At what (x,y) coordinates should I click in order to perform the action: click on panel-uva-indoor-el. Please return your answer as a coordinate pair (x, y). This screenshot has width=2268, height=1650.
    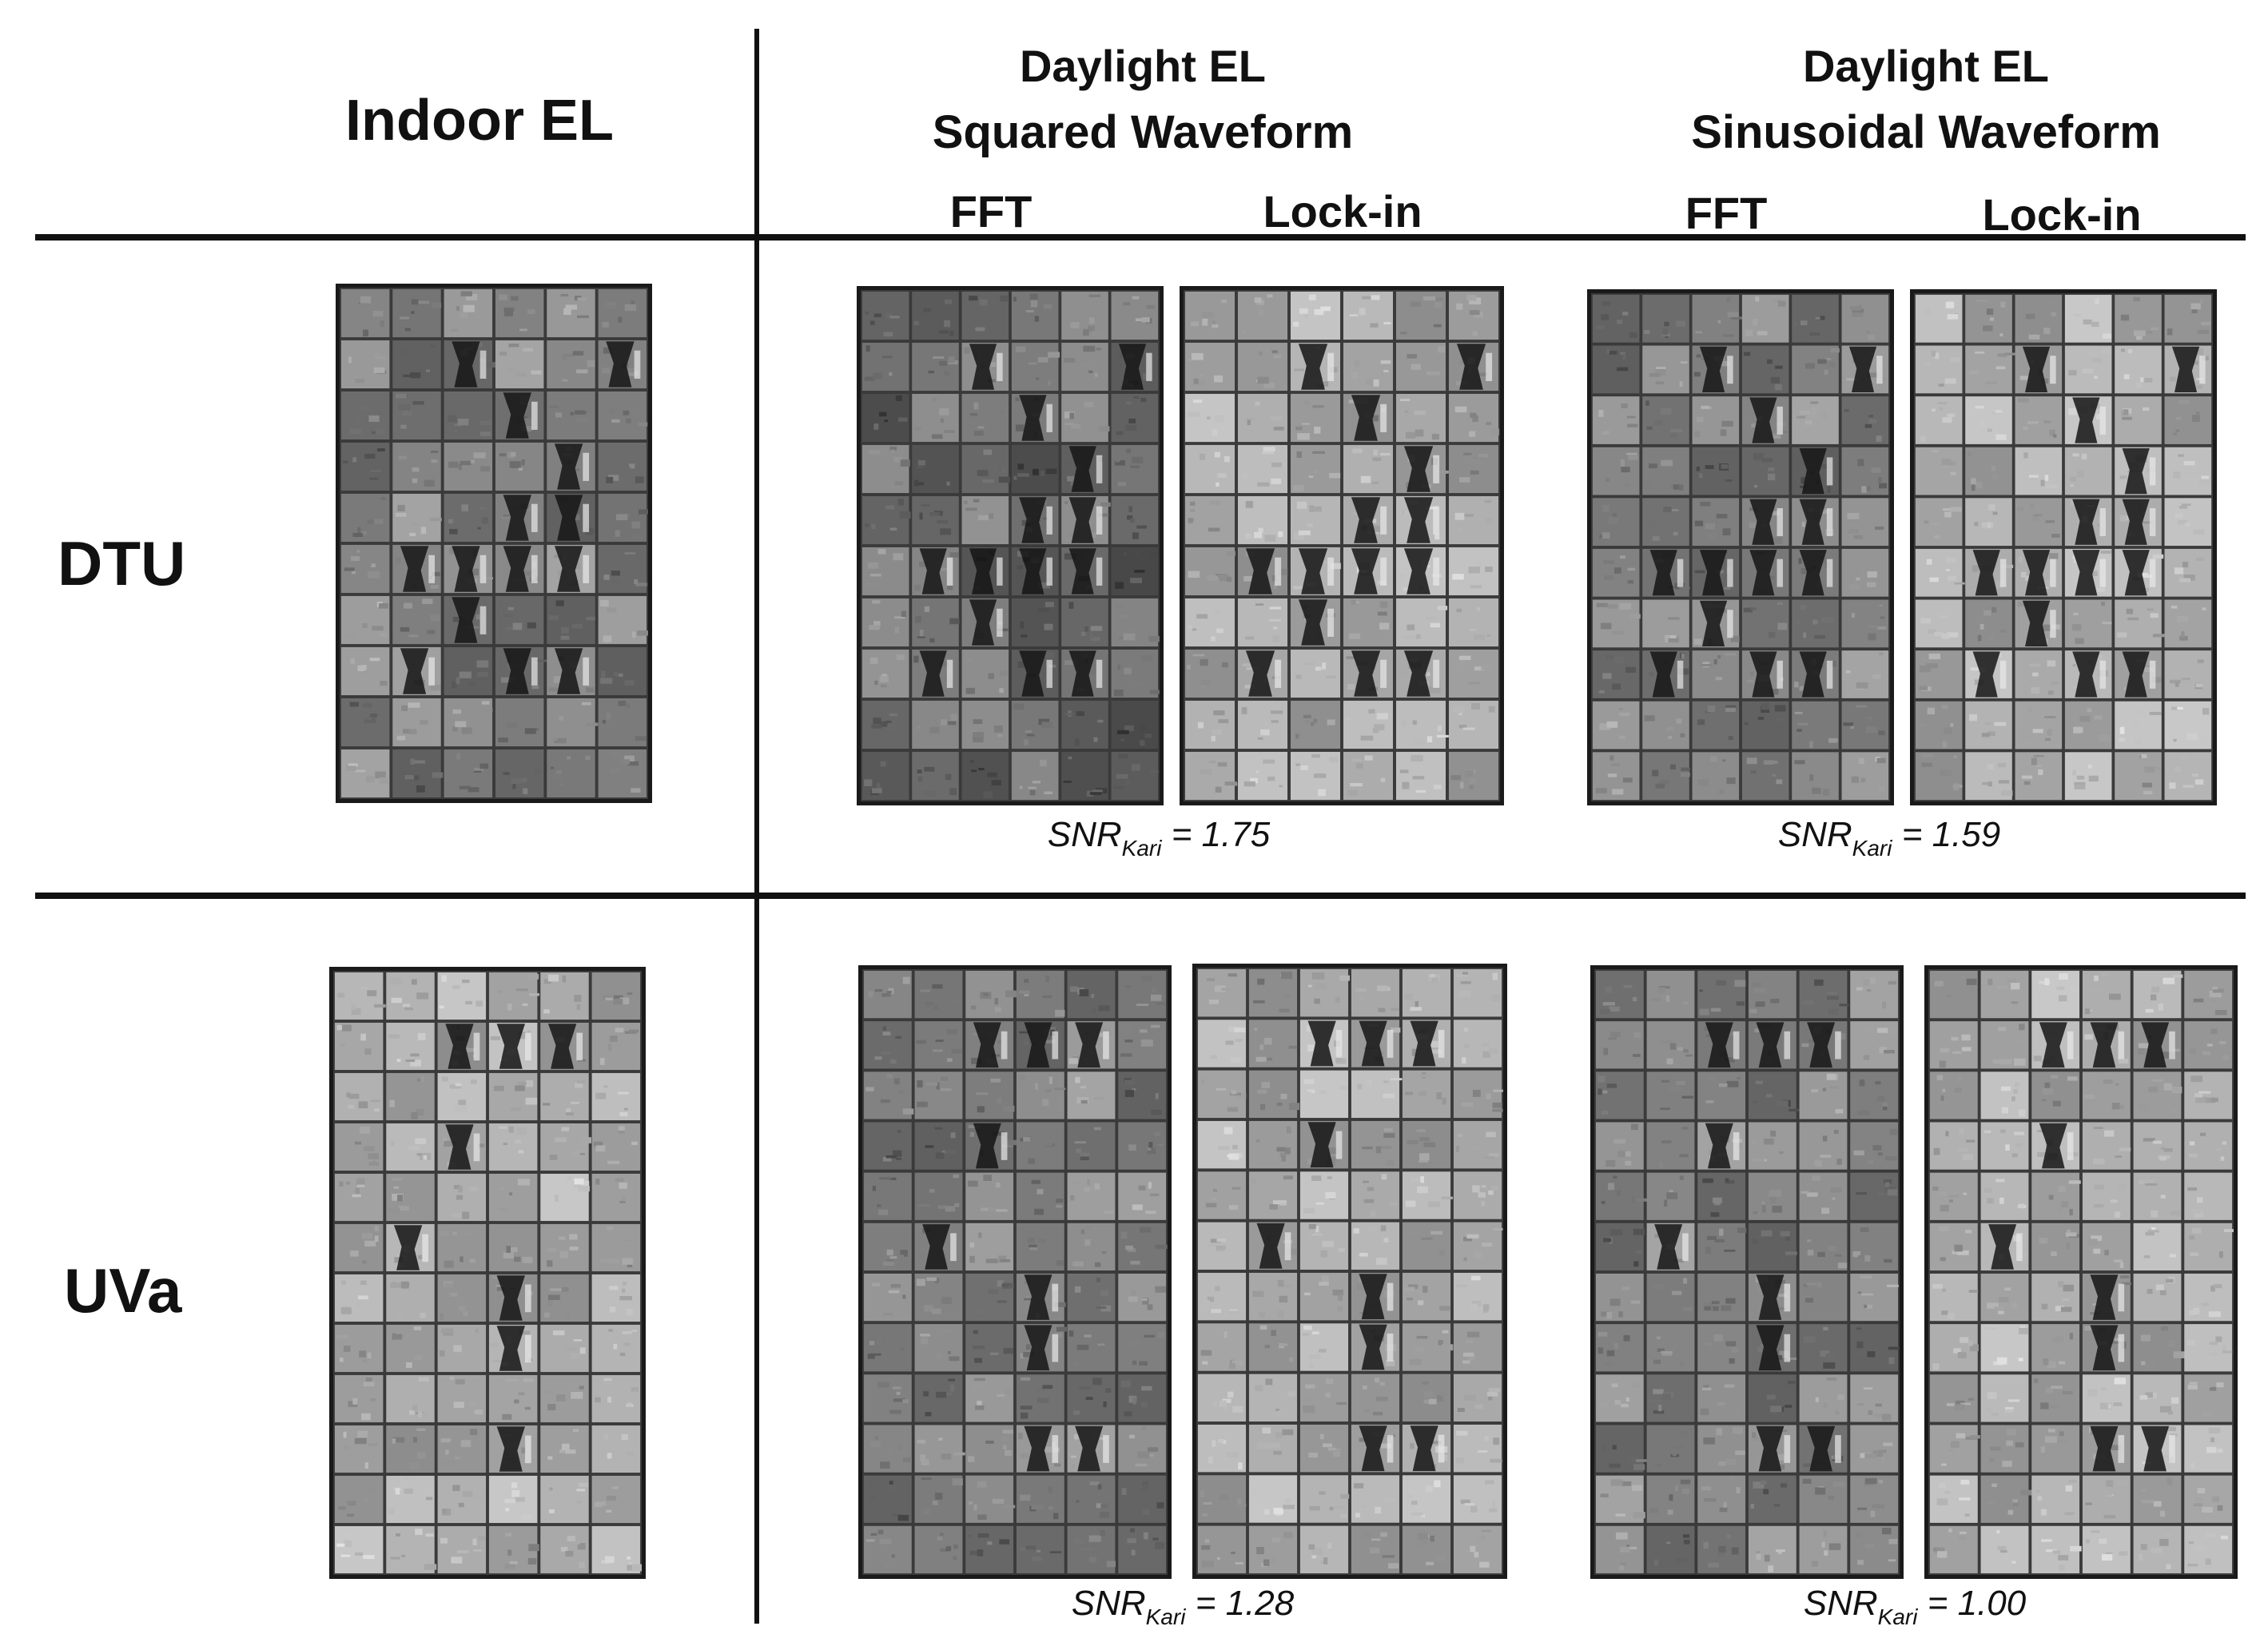
    Looking at the image, I should click on (487, 1273).